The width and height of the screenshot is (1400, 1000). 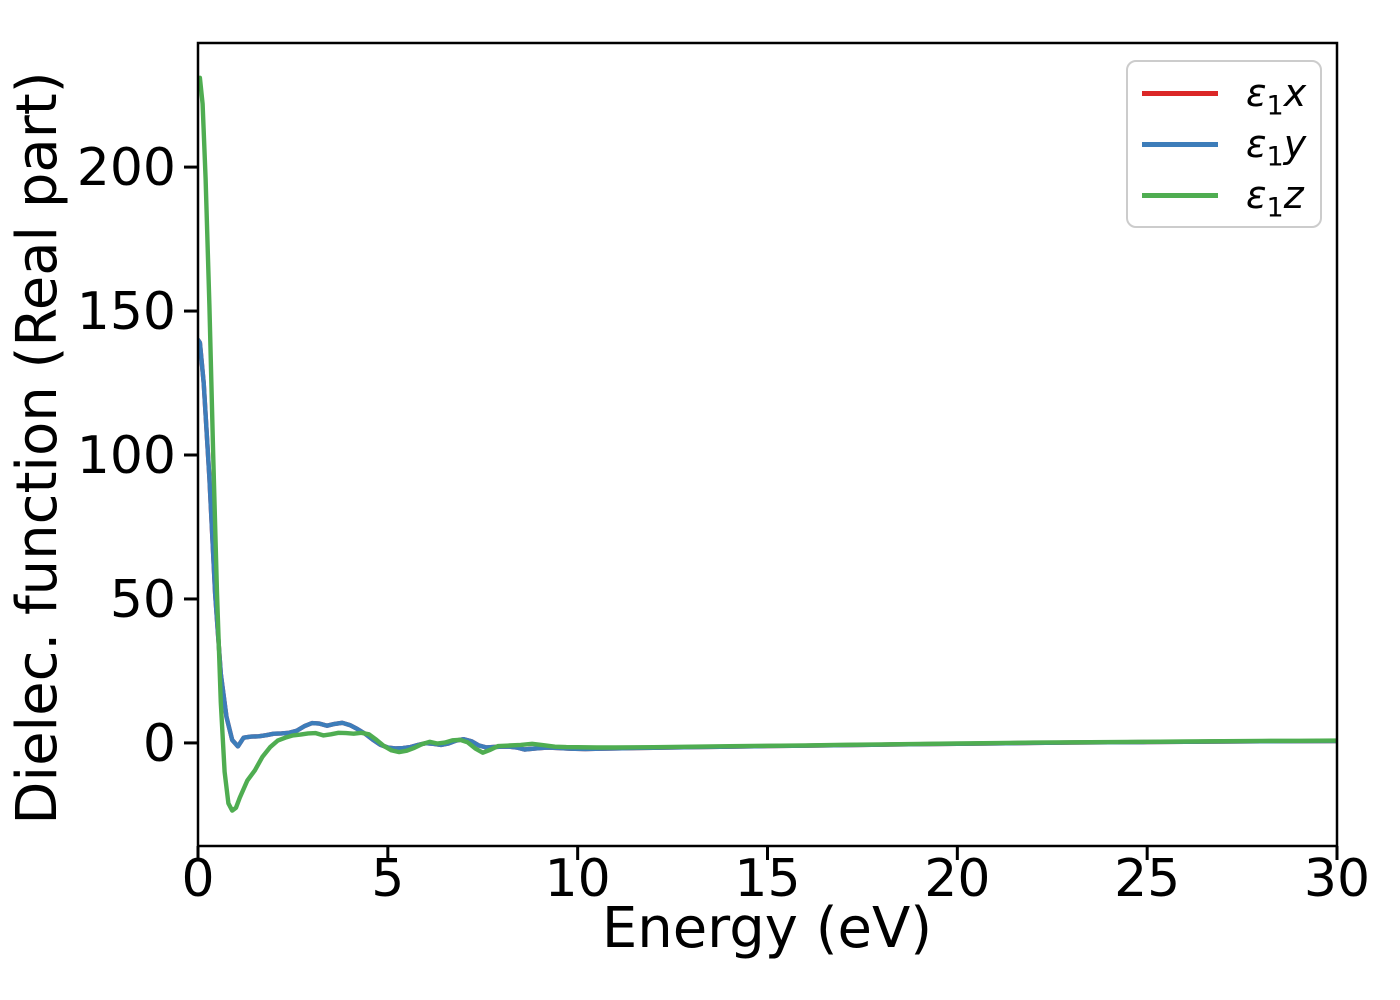 What do you see at coordinates (126, 456) in the screenshot?
I see `y-tick-label: 100` at bounding box center [126, 456].